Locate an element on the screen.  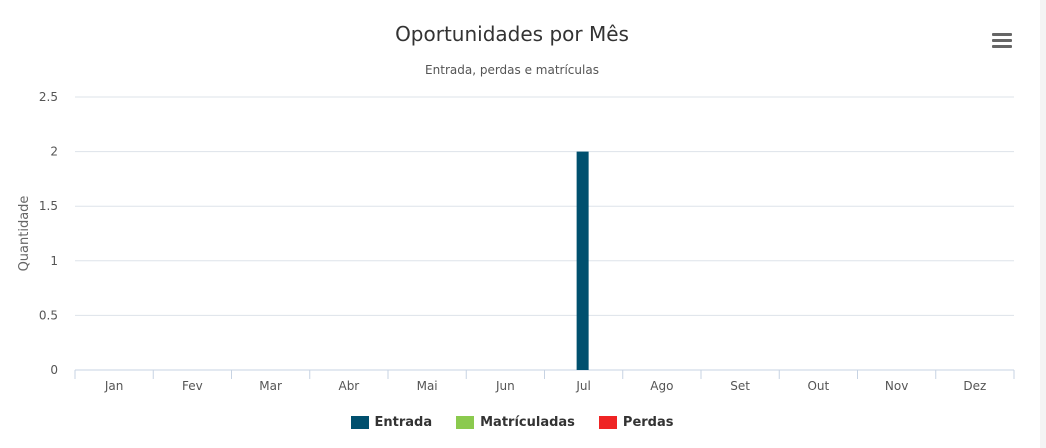
x-tick-label: Nov is located at coordinates (896, 386).